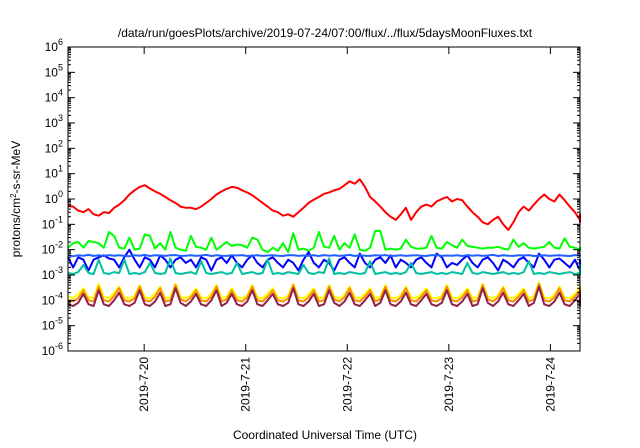 Image resolution: width=640 pixels, height=448 pixels. What do you see at coordinates (54, 96) in the screenshot?
I see `y-tick-label-10: 10⁴` at bounding box center [54, 96].